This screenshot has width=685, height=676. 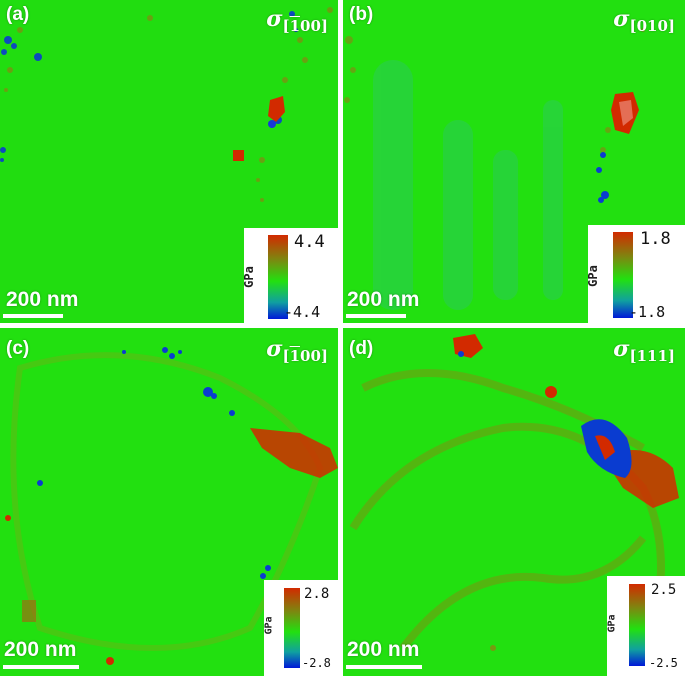 What do you see at coordinates (278, 277) in the screenshot?
I see `colorbar-gradient-a` at bounding box center [278, 277].